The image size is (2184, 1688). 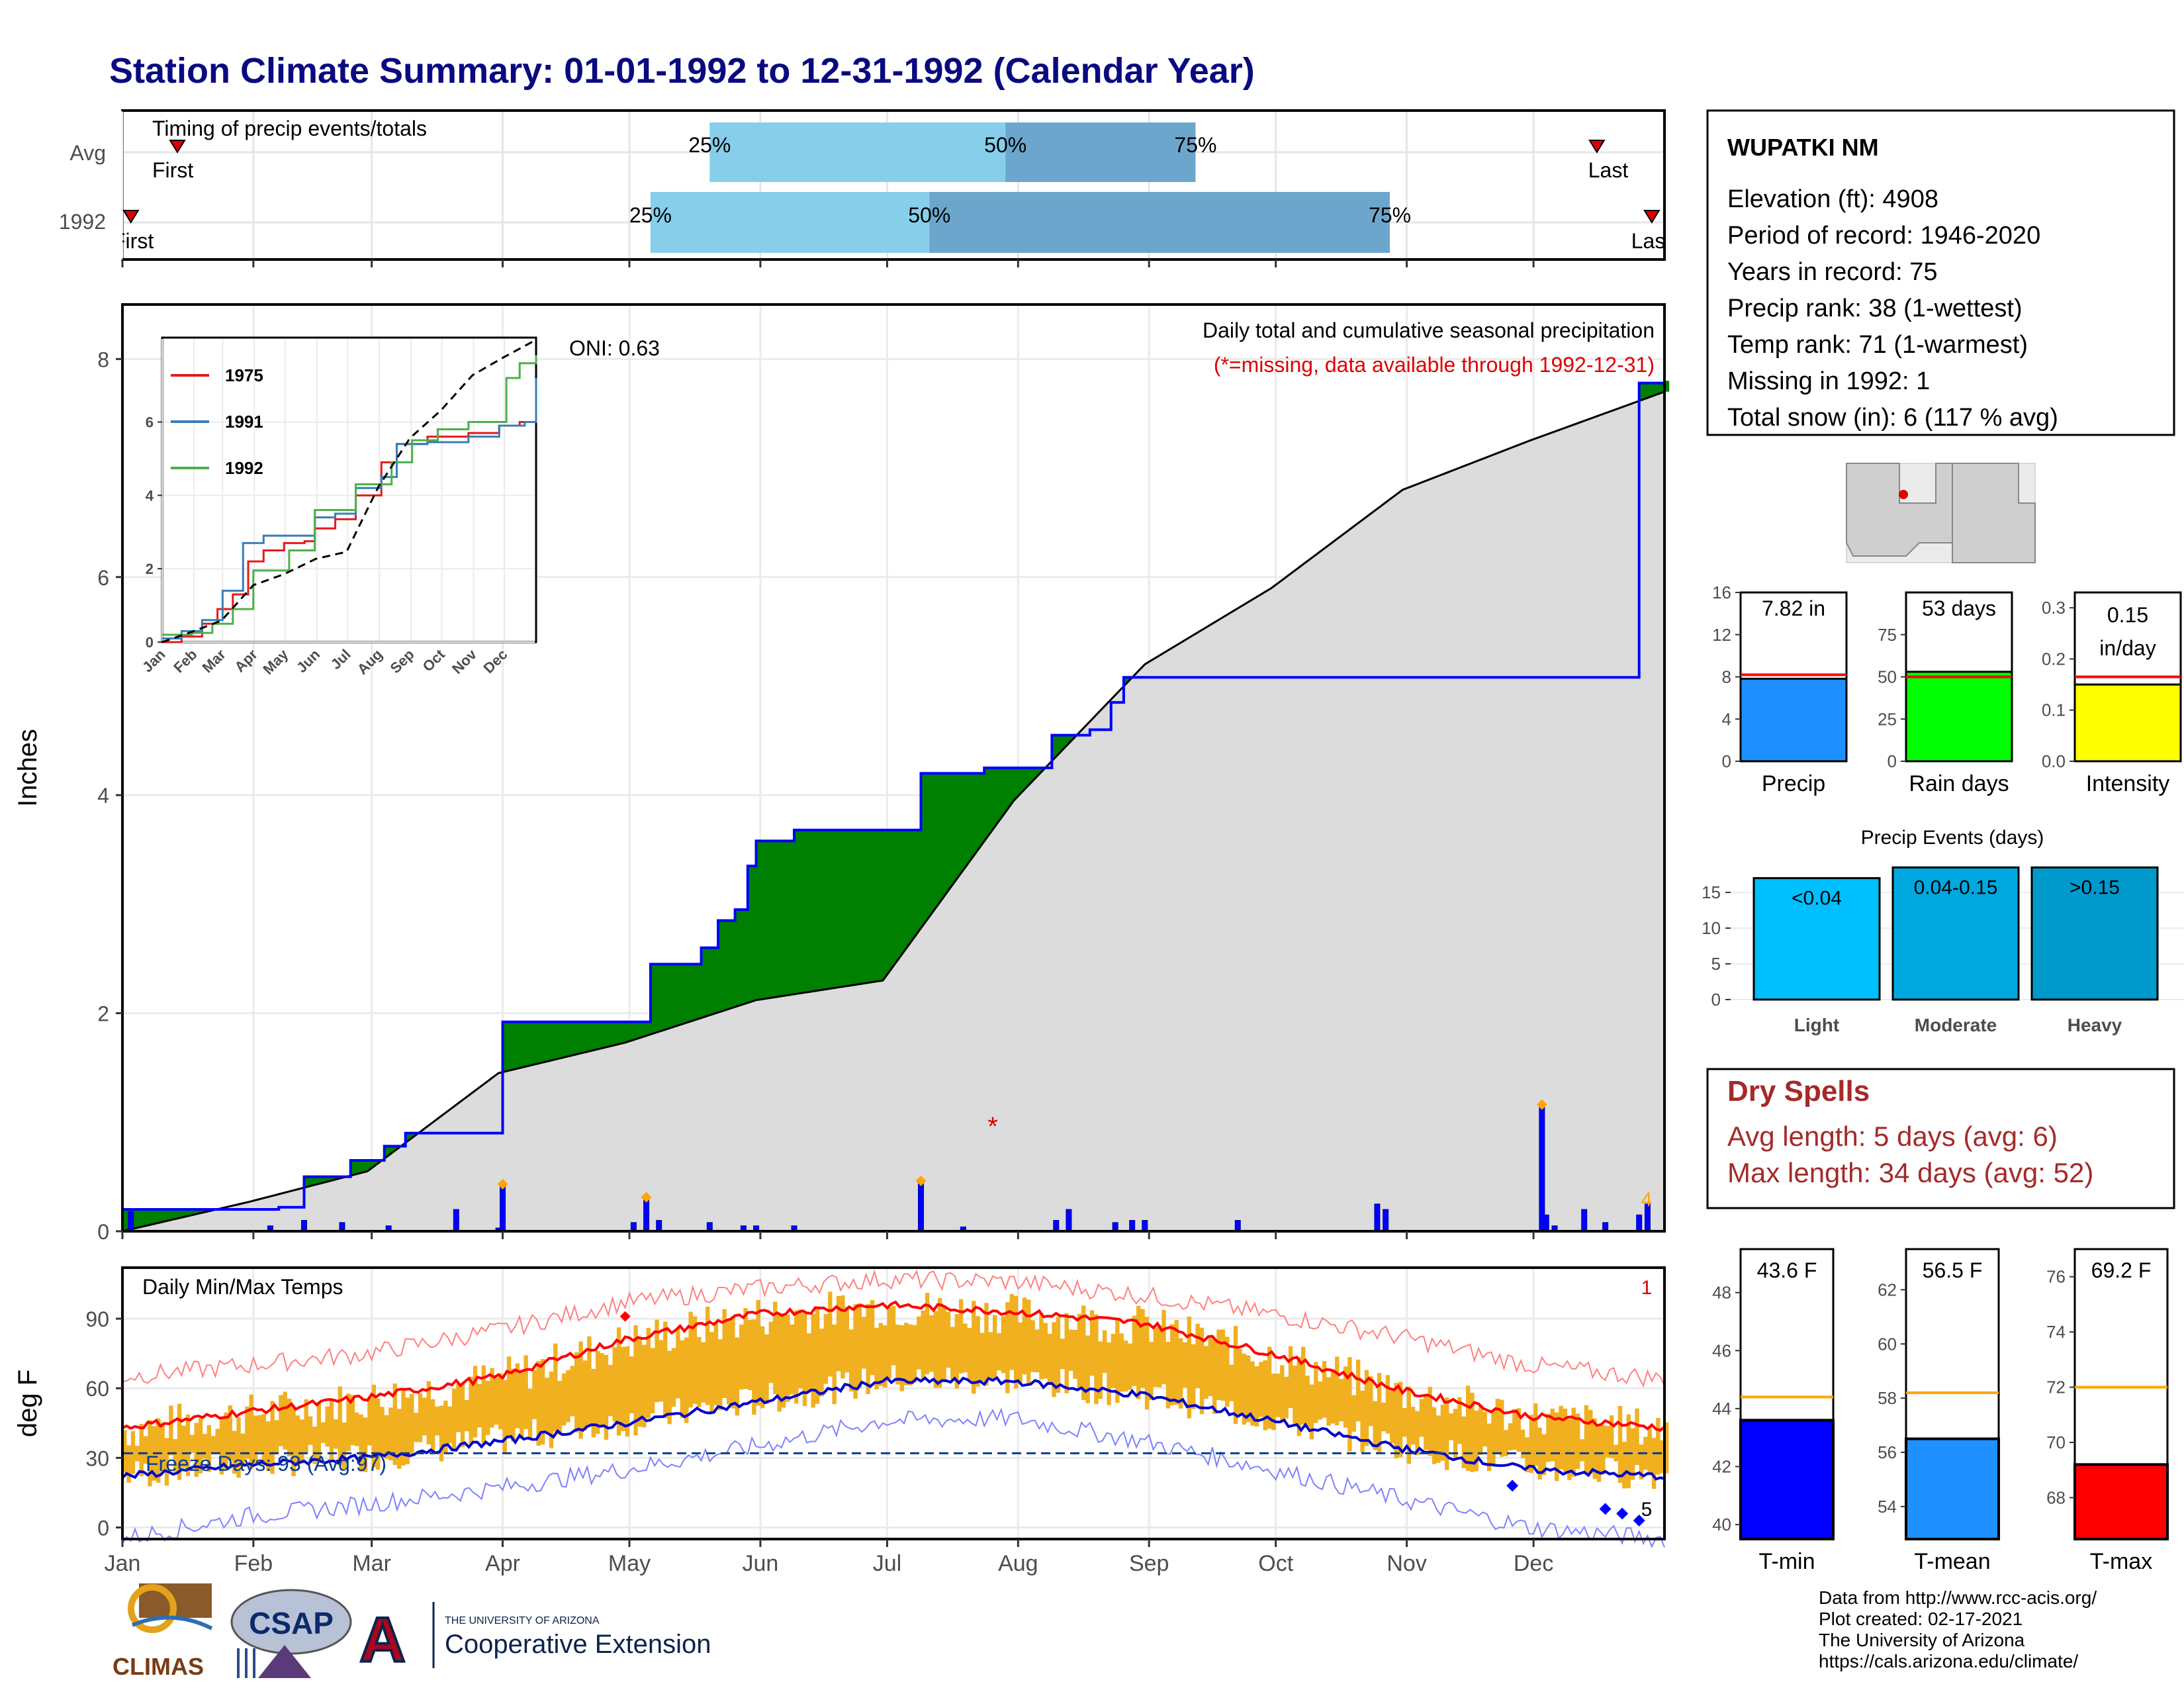 I want to click on inset-ytick-label: 6, so click(x=150, y=422).